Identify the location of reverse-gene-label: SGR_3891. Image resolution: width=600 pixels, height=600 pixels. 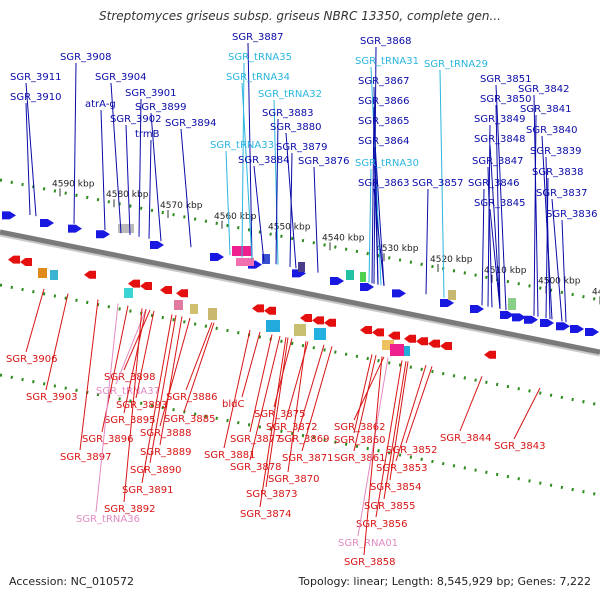
(148, 490).